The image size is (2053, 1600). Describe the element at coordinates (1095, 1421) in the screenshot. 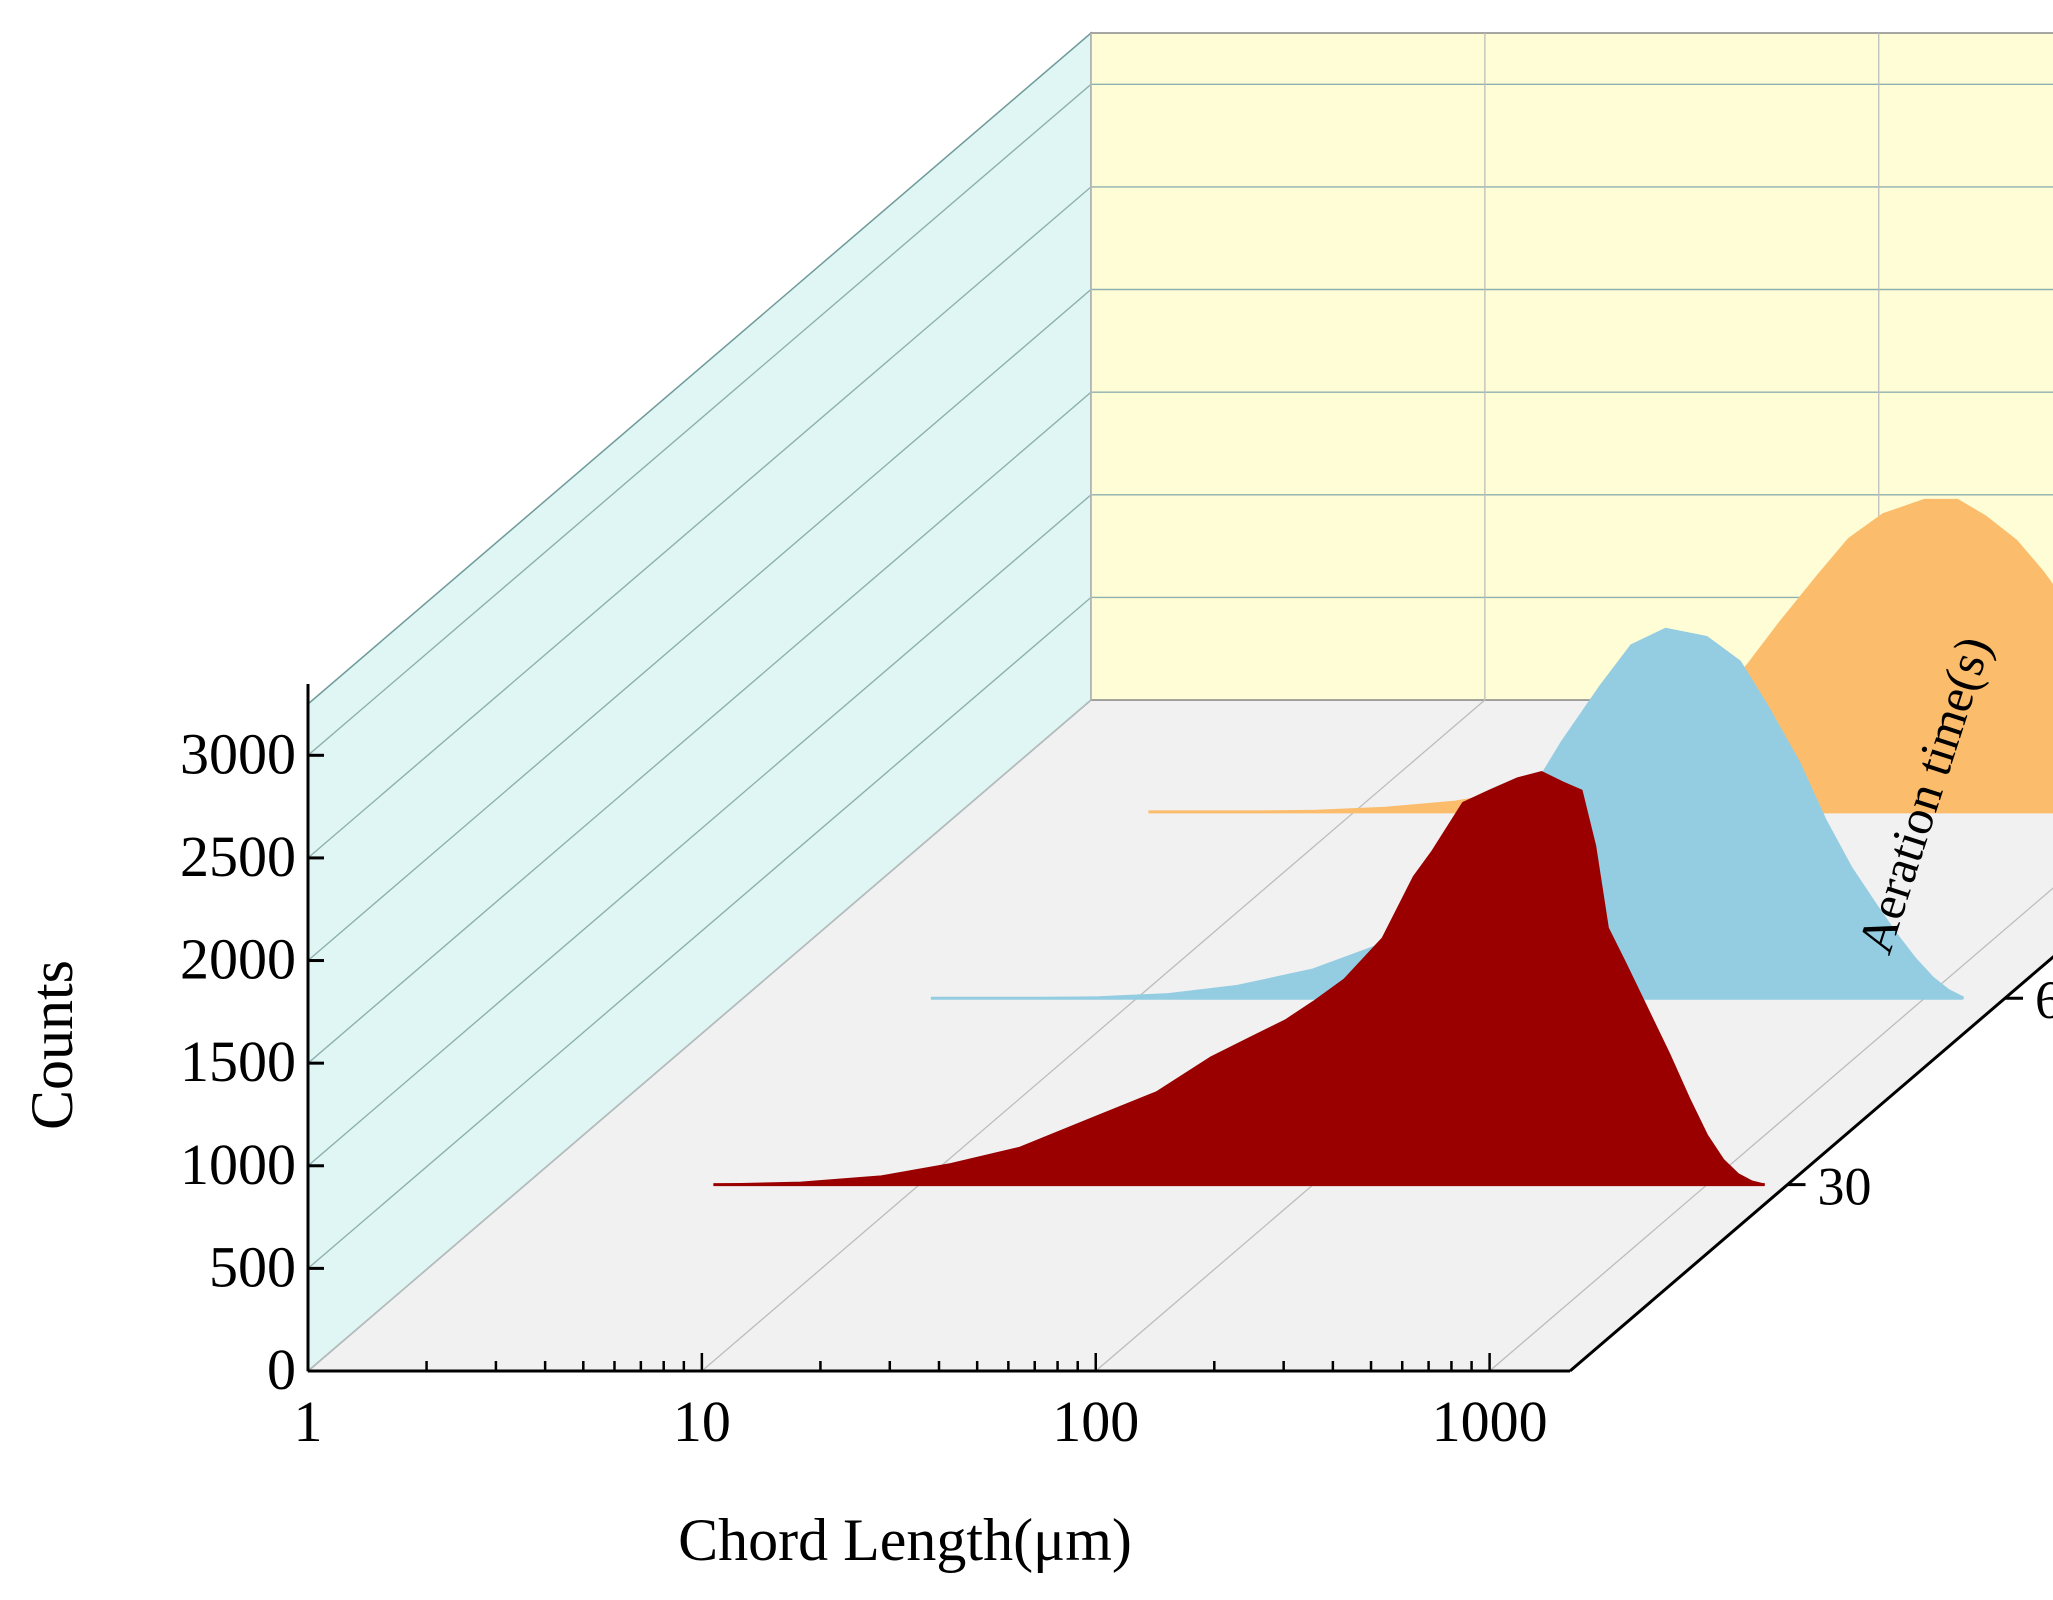

I see `x-tick-label: 100` at that location.